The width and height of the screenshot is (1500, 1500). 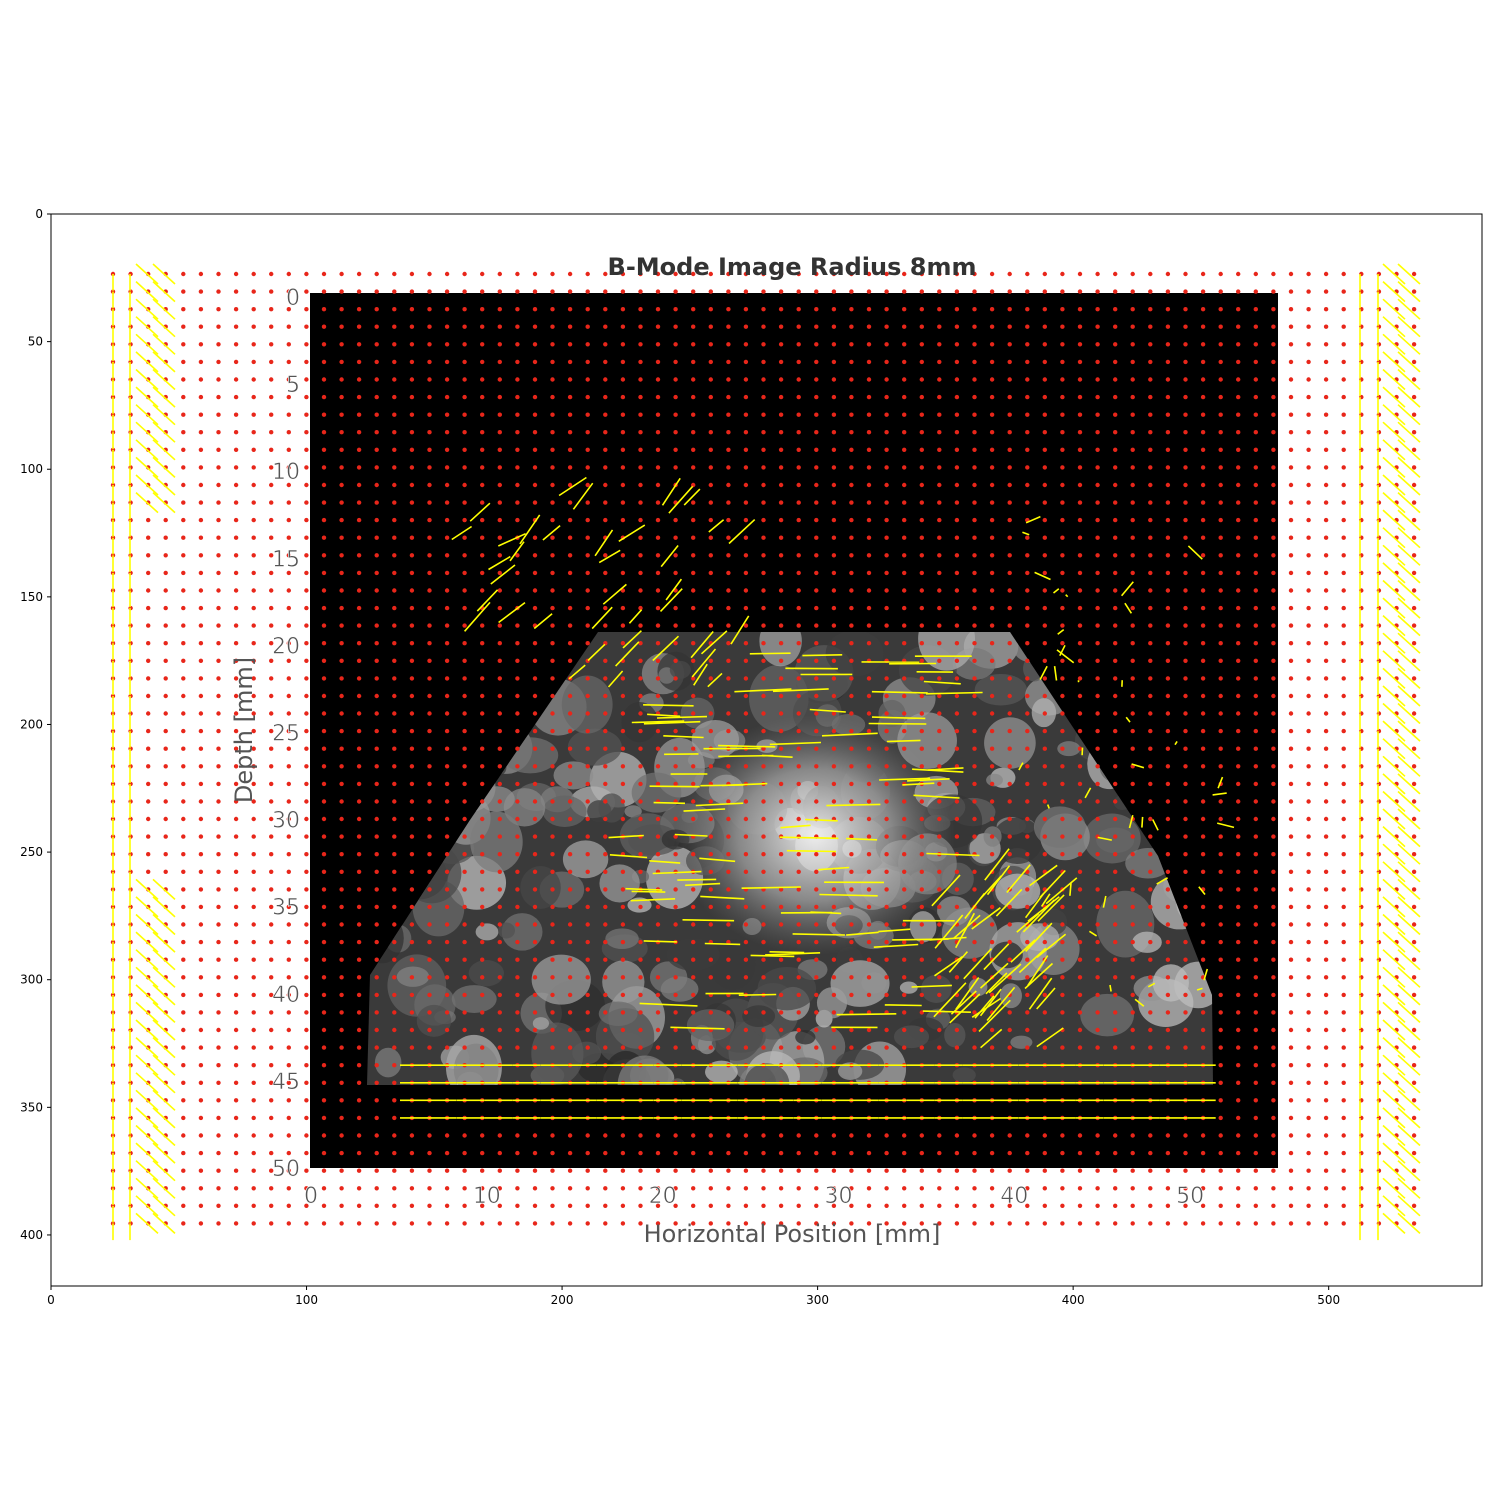 I want to click on motion-arrow, so click(x=666, y=648).